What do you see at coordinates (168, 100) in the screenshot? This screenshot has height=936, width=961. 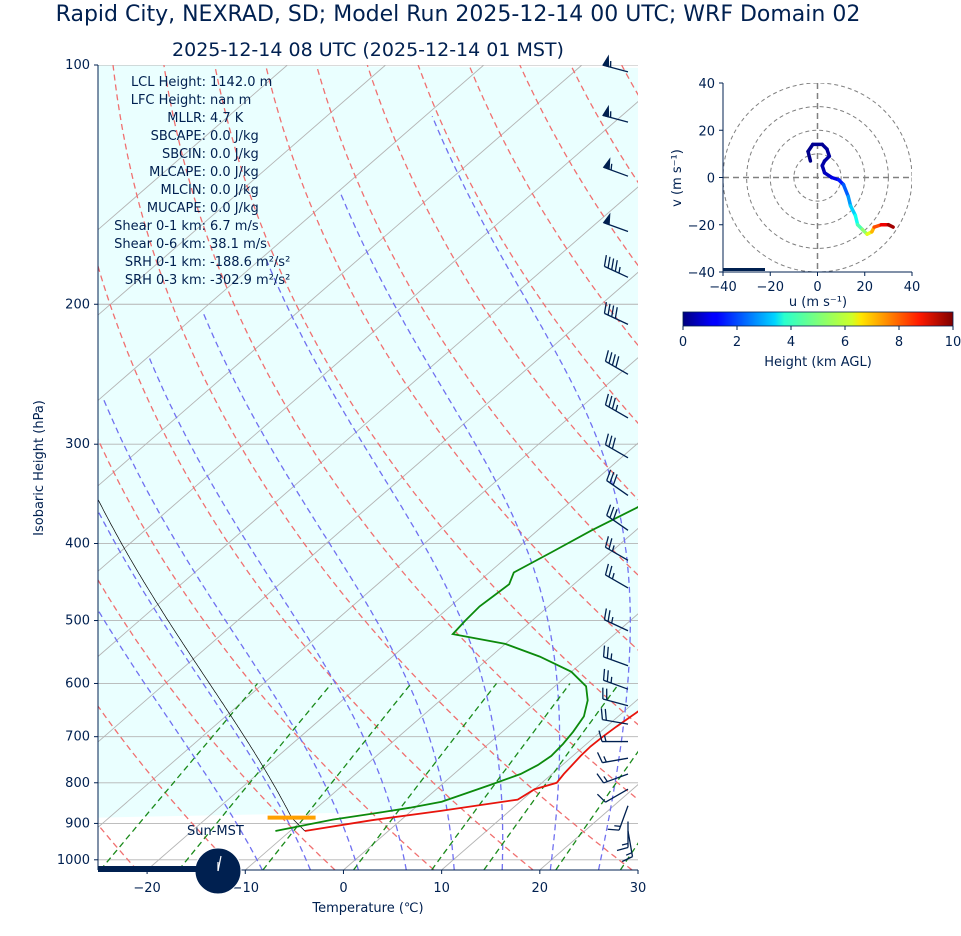 I see `param-label: LFC Height:` at bounding box center [168, 100].